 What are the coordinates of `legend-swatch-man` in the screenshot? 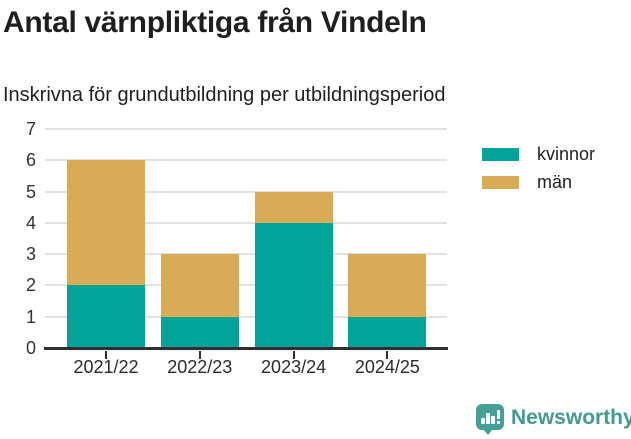 It's located at (500, 182).